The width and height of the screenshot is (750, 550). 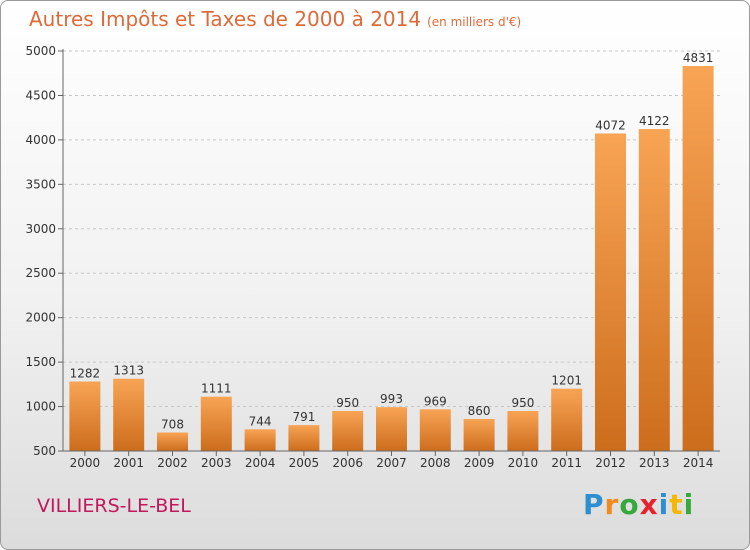 What do you see at coordinates (629, 504) in the screenshot?
I see `logo-letter: o` at bounding box center [629, 504].